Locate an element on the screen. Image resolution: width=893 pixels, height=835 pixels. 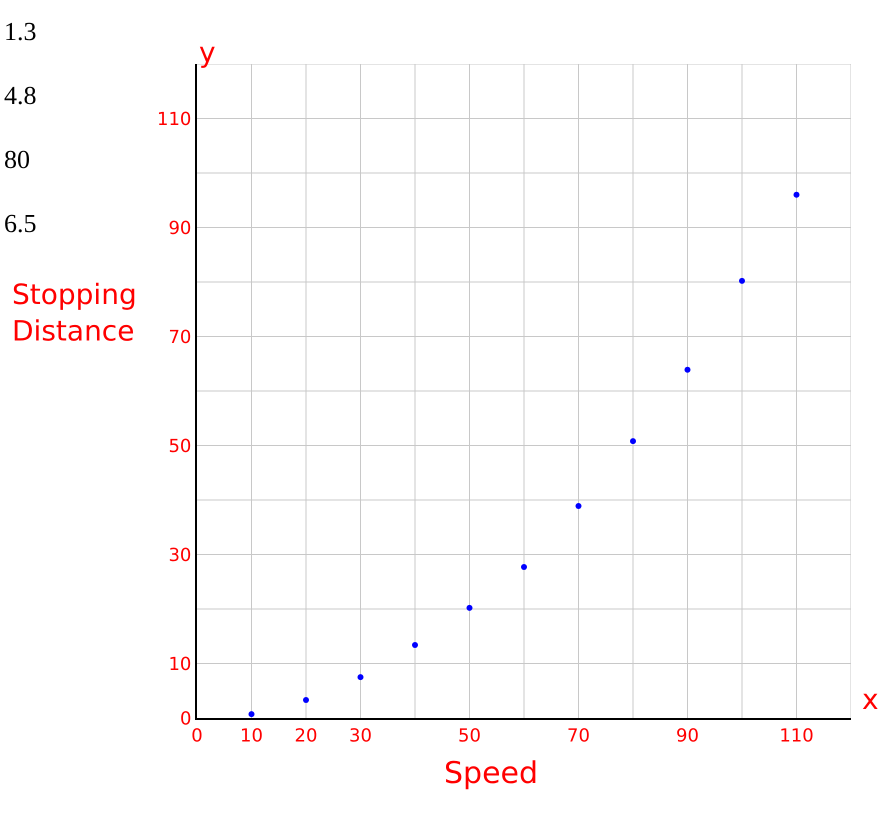
y-tick-label: 30 is located at coordinates (180, 555).